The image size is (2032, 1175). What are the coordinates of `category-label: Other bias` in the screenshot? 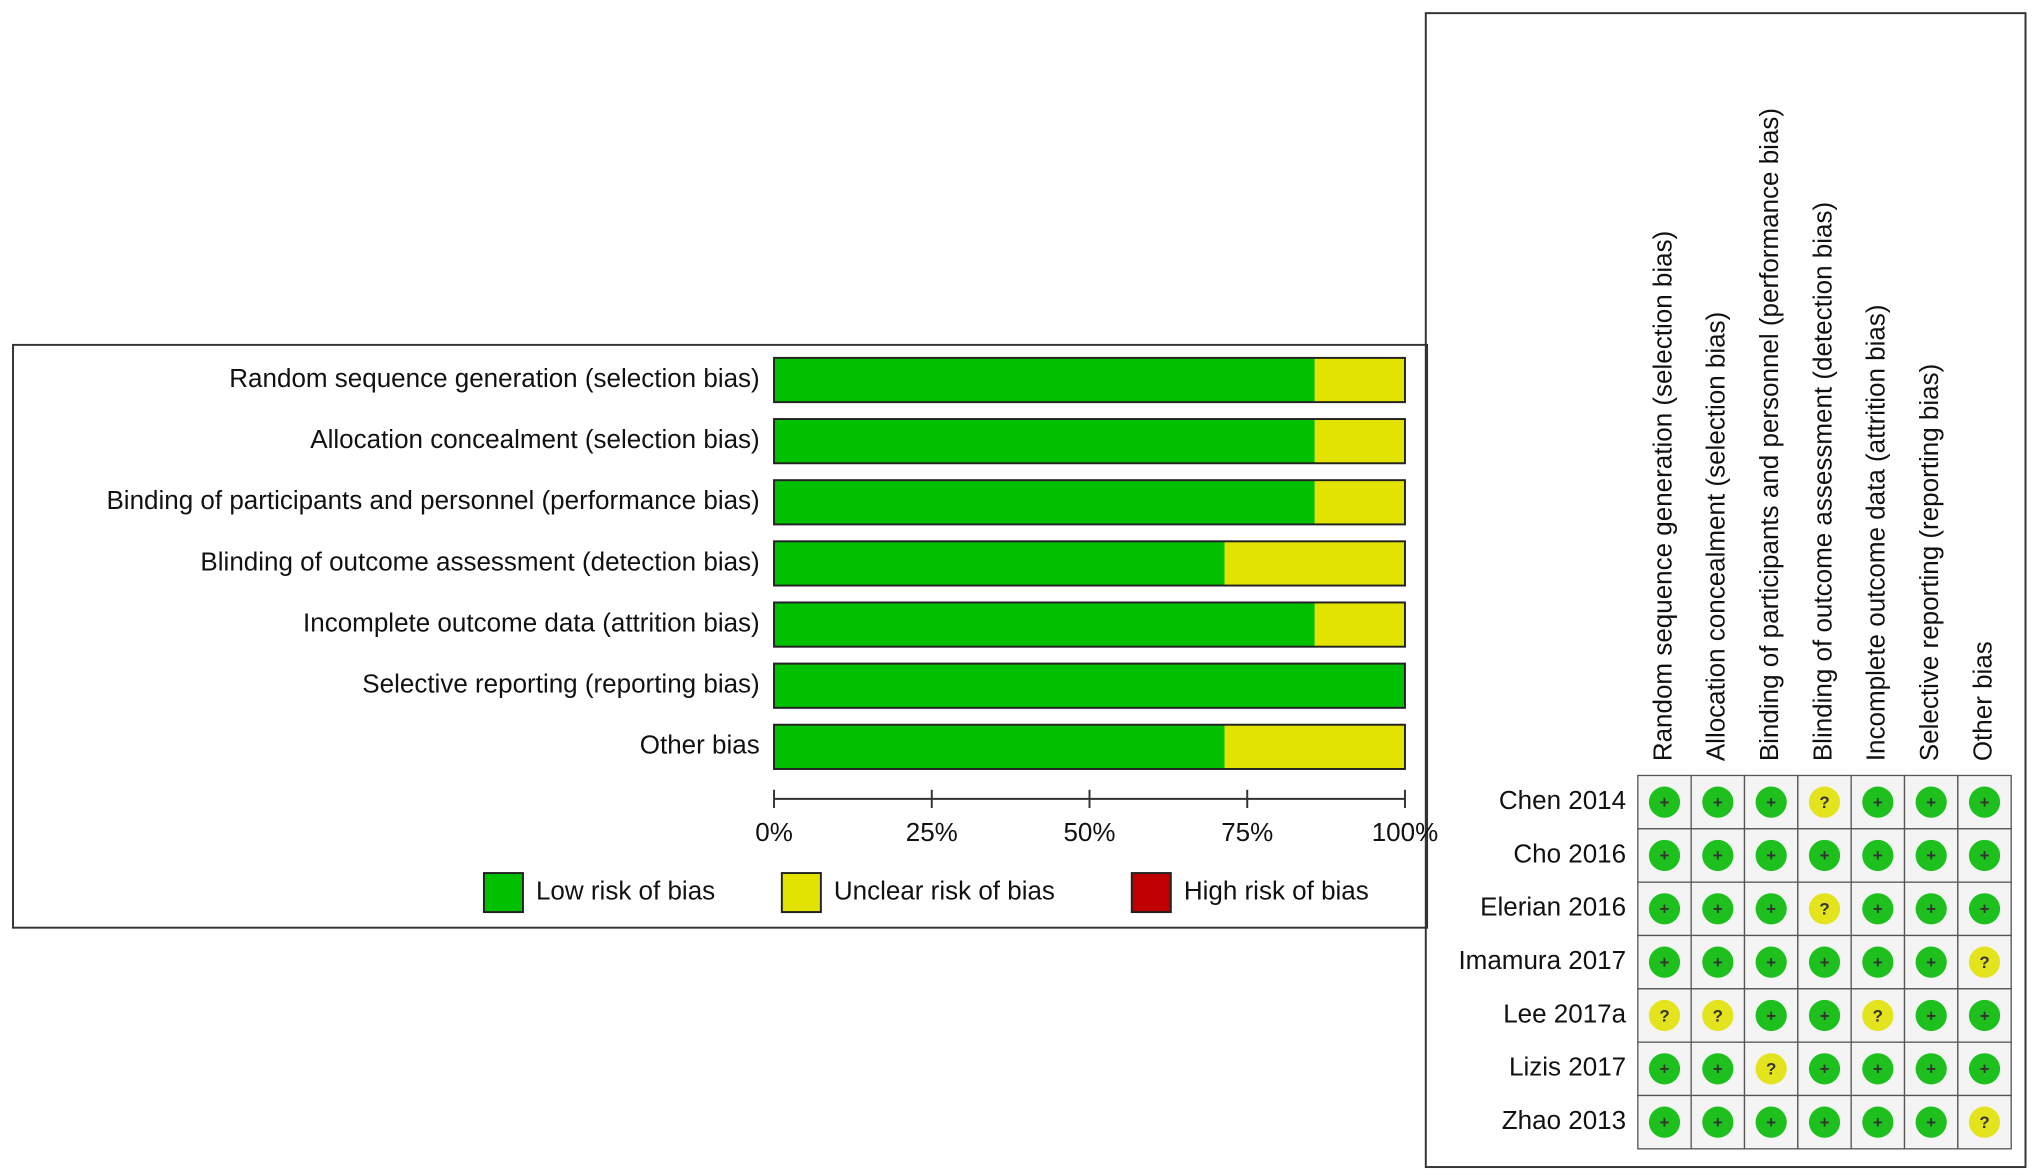 It's located at (700, 745).